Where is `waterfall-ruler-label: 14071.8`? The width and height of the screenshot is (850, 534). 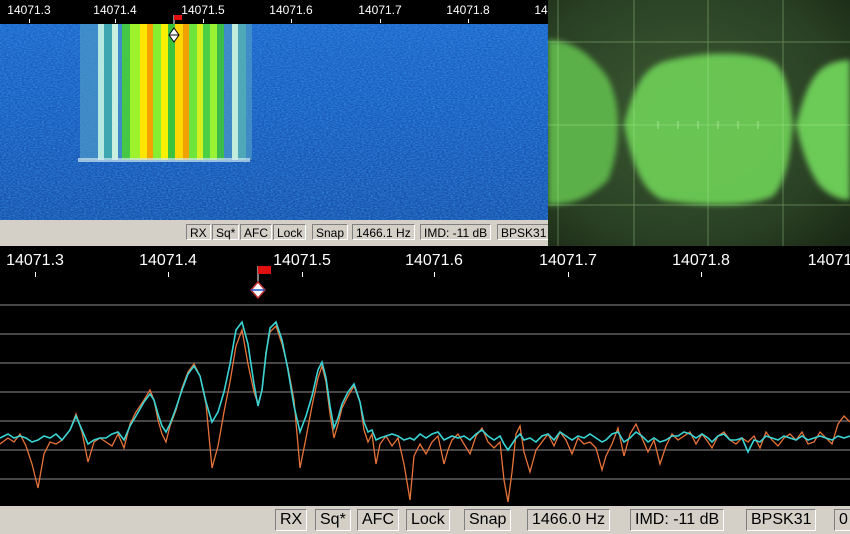
waterfall-ruler-label: 14071.8 is located at coordinates (468, 10).